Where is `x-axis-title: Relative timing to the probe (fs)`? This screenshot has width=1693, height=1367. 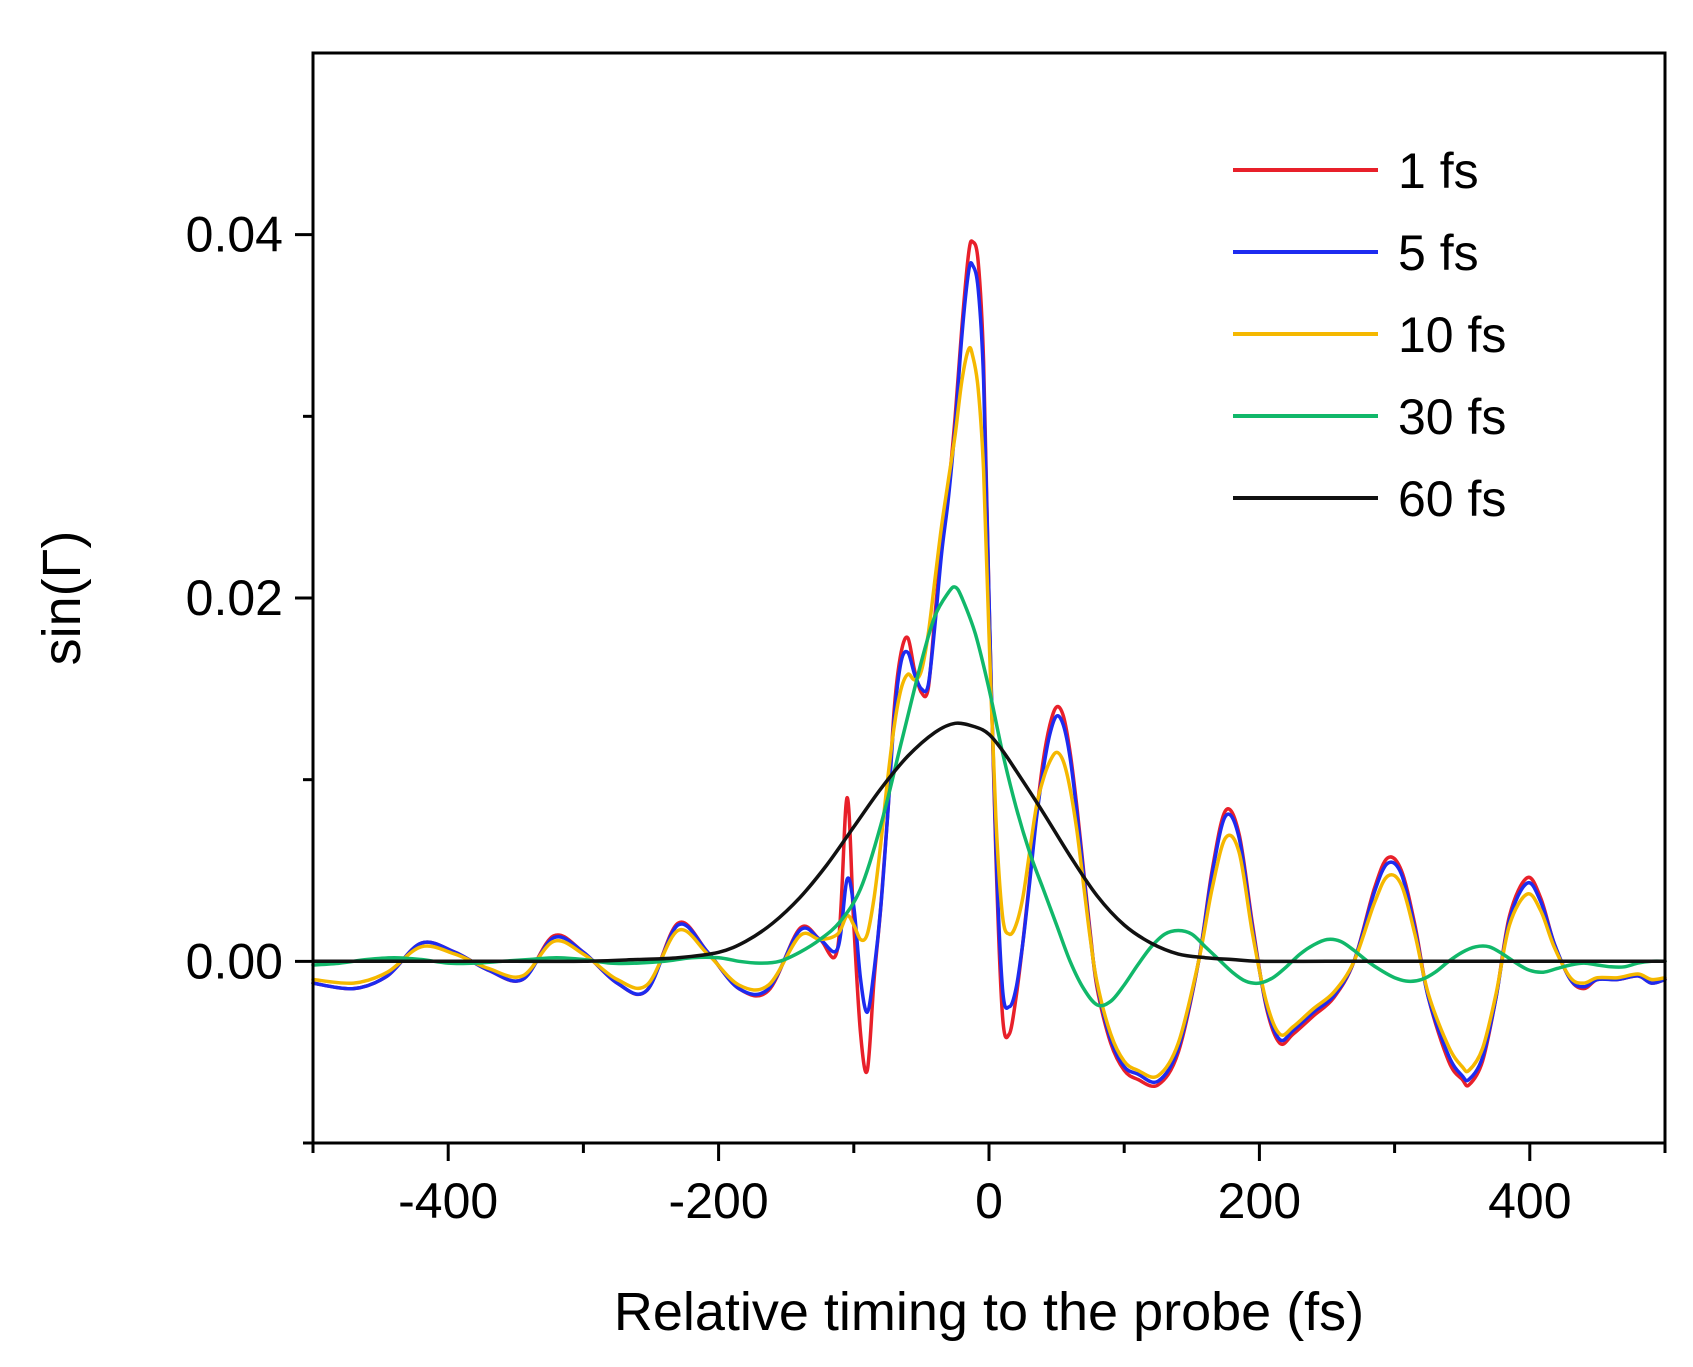
x-axis-title: Relative timing to the probe (fs) is located at coordinates (989, 1312).